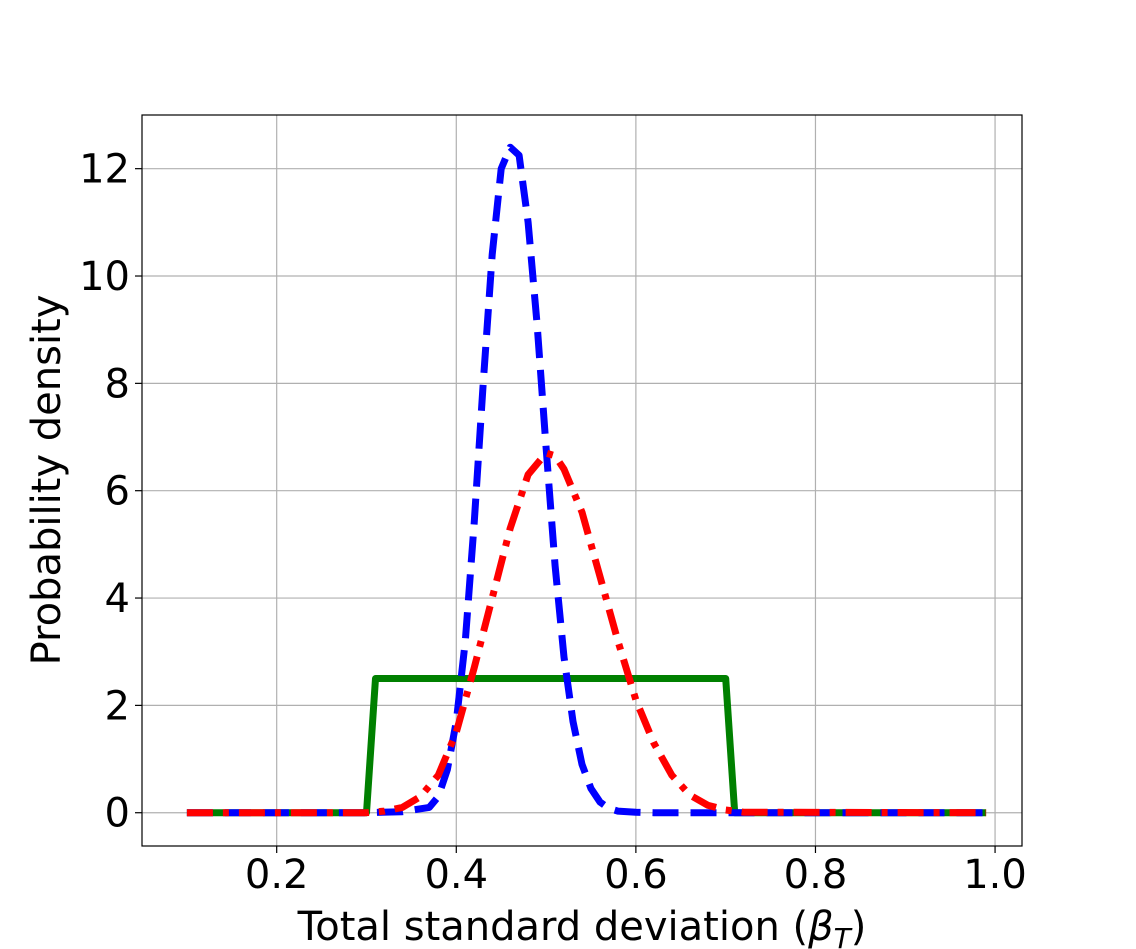 The height and width of the screenshot is (949, 1136). What do you see at coordinates (117, 814) in the screenshot?
I see `y-tick-label: 0` at bounding box center [117, 814].